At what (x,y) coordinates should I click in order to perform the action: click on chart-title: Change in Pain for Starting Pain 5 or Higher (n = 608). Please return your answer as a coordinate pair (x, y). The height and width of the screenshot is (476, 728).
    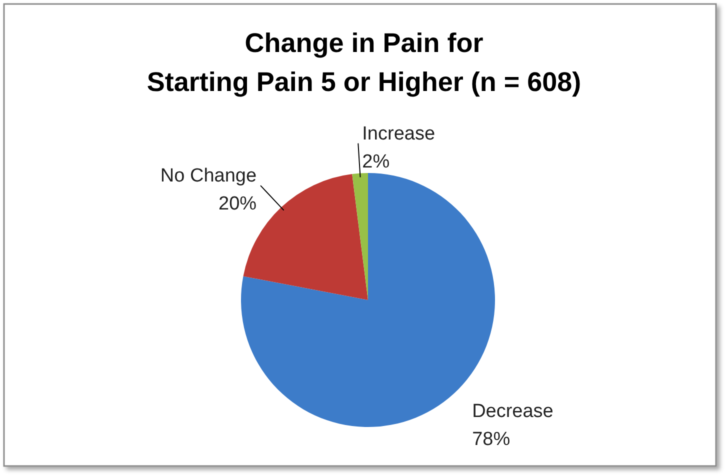
    Looking at the image, I should click on (364, 62).